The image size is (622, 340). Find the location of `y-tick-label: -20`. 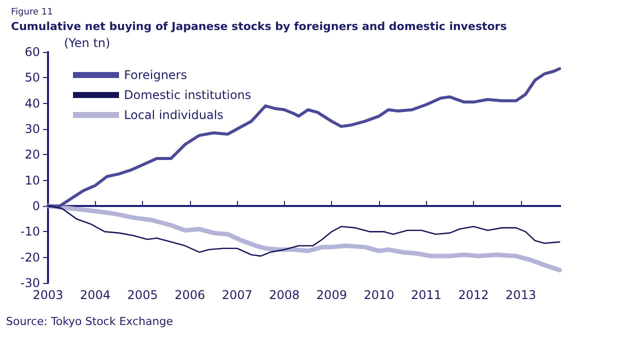

y-tick-label: -20 is located at coordinates (30, 257).